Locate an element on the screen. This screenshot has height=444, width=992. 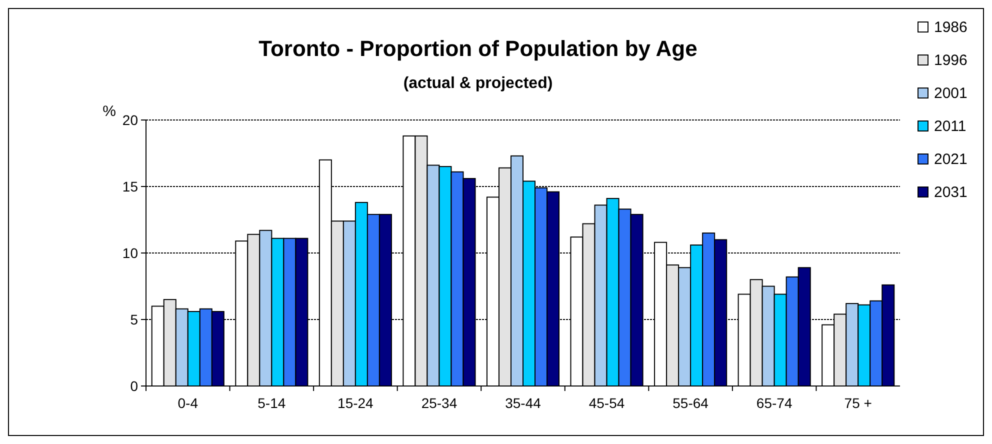
chart-title: Toronto - Proportion of Population by Age is located at coordinates (478, 48).